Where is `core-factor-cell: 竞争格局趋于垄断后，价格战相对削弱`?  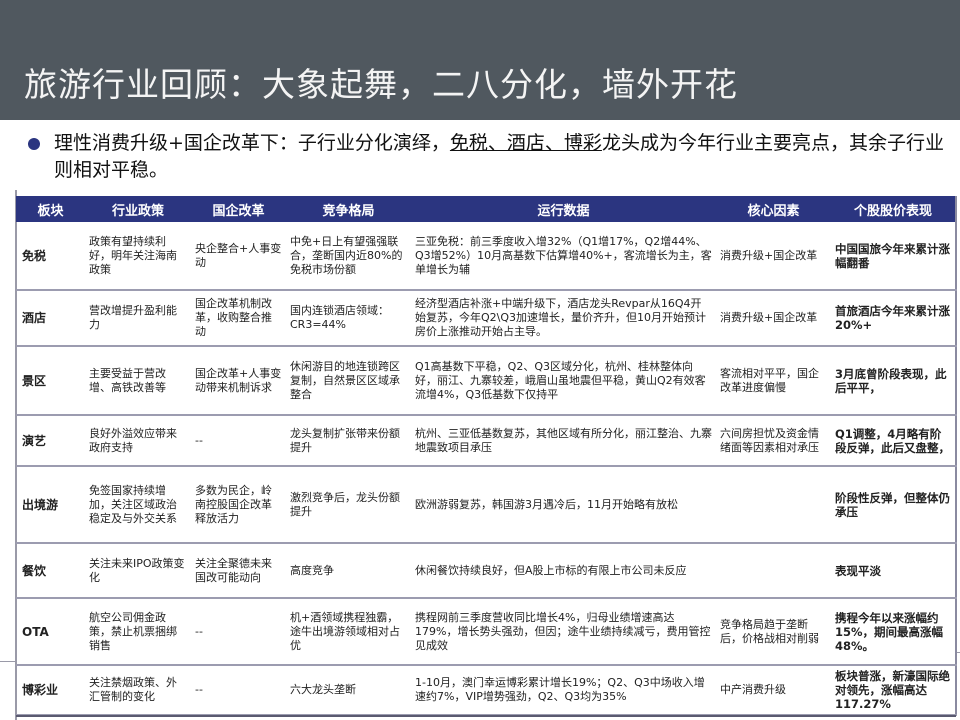 core-factor-cell: 竞争格局趋于垄断后，价格战相对削弱 is located at coordinates (773, 632).